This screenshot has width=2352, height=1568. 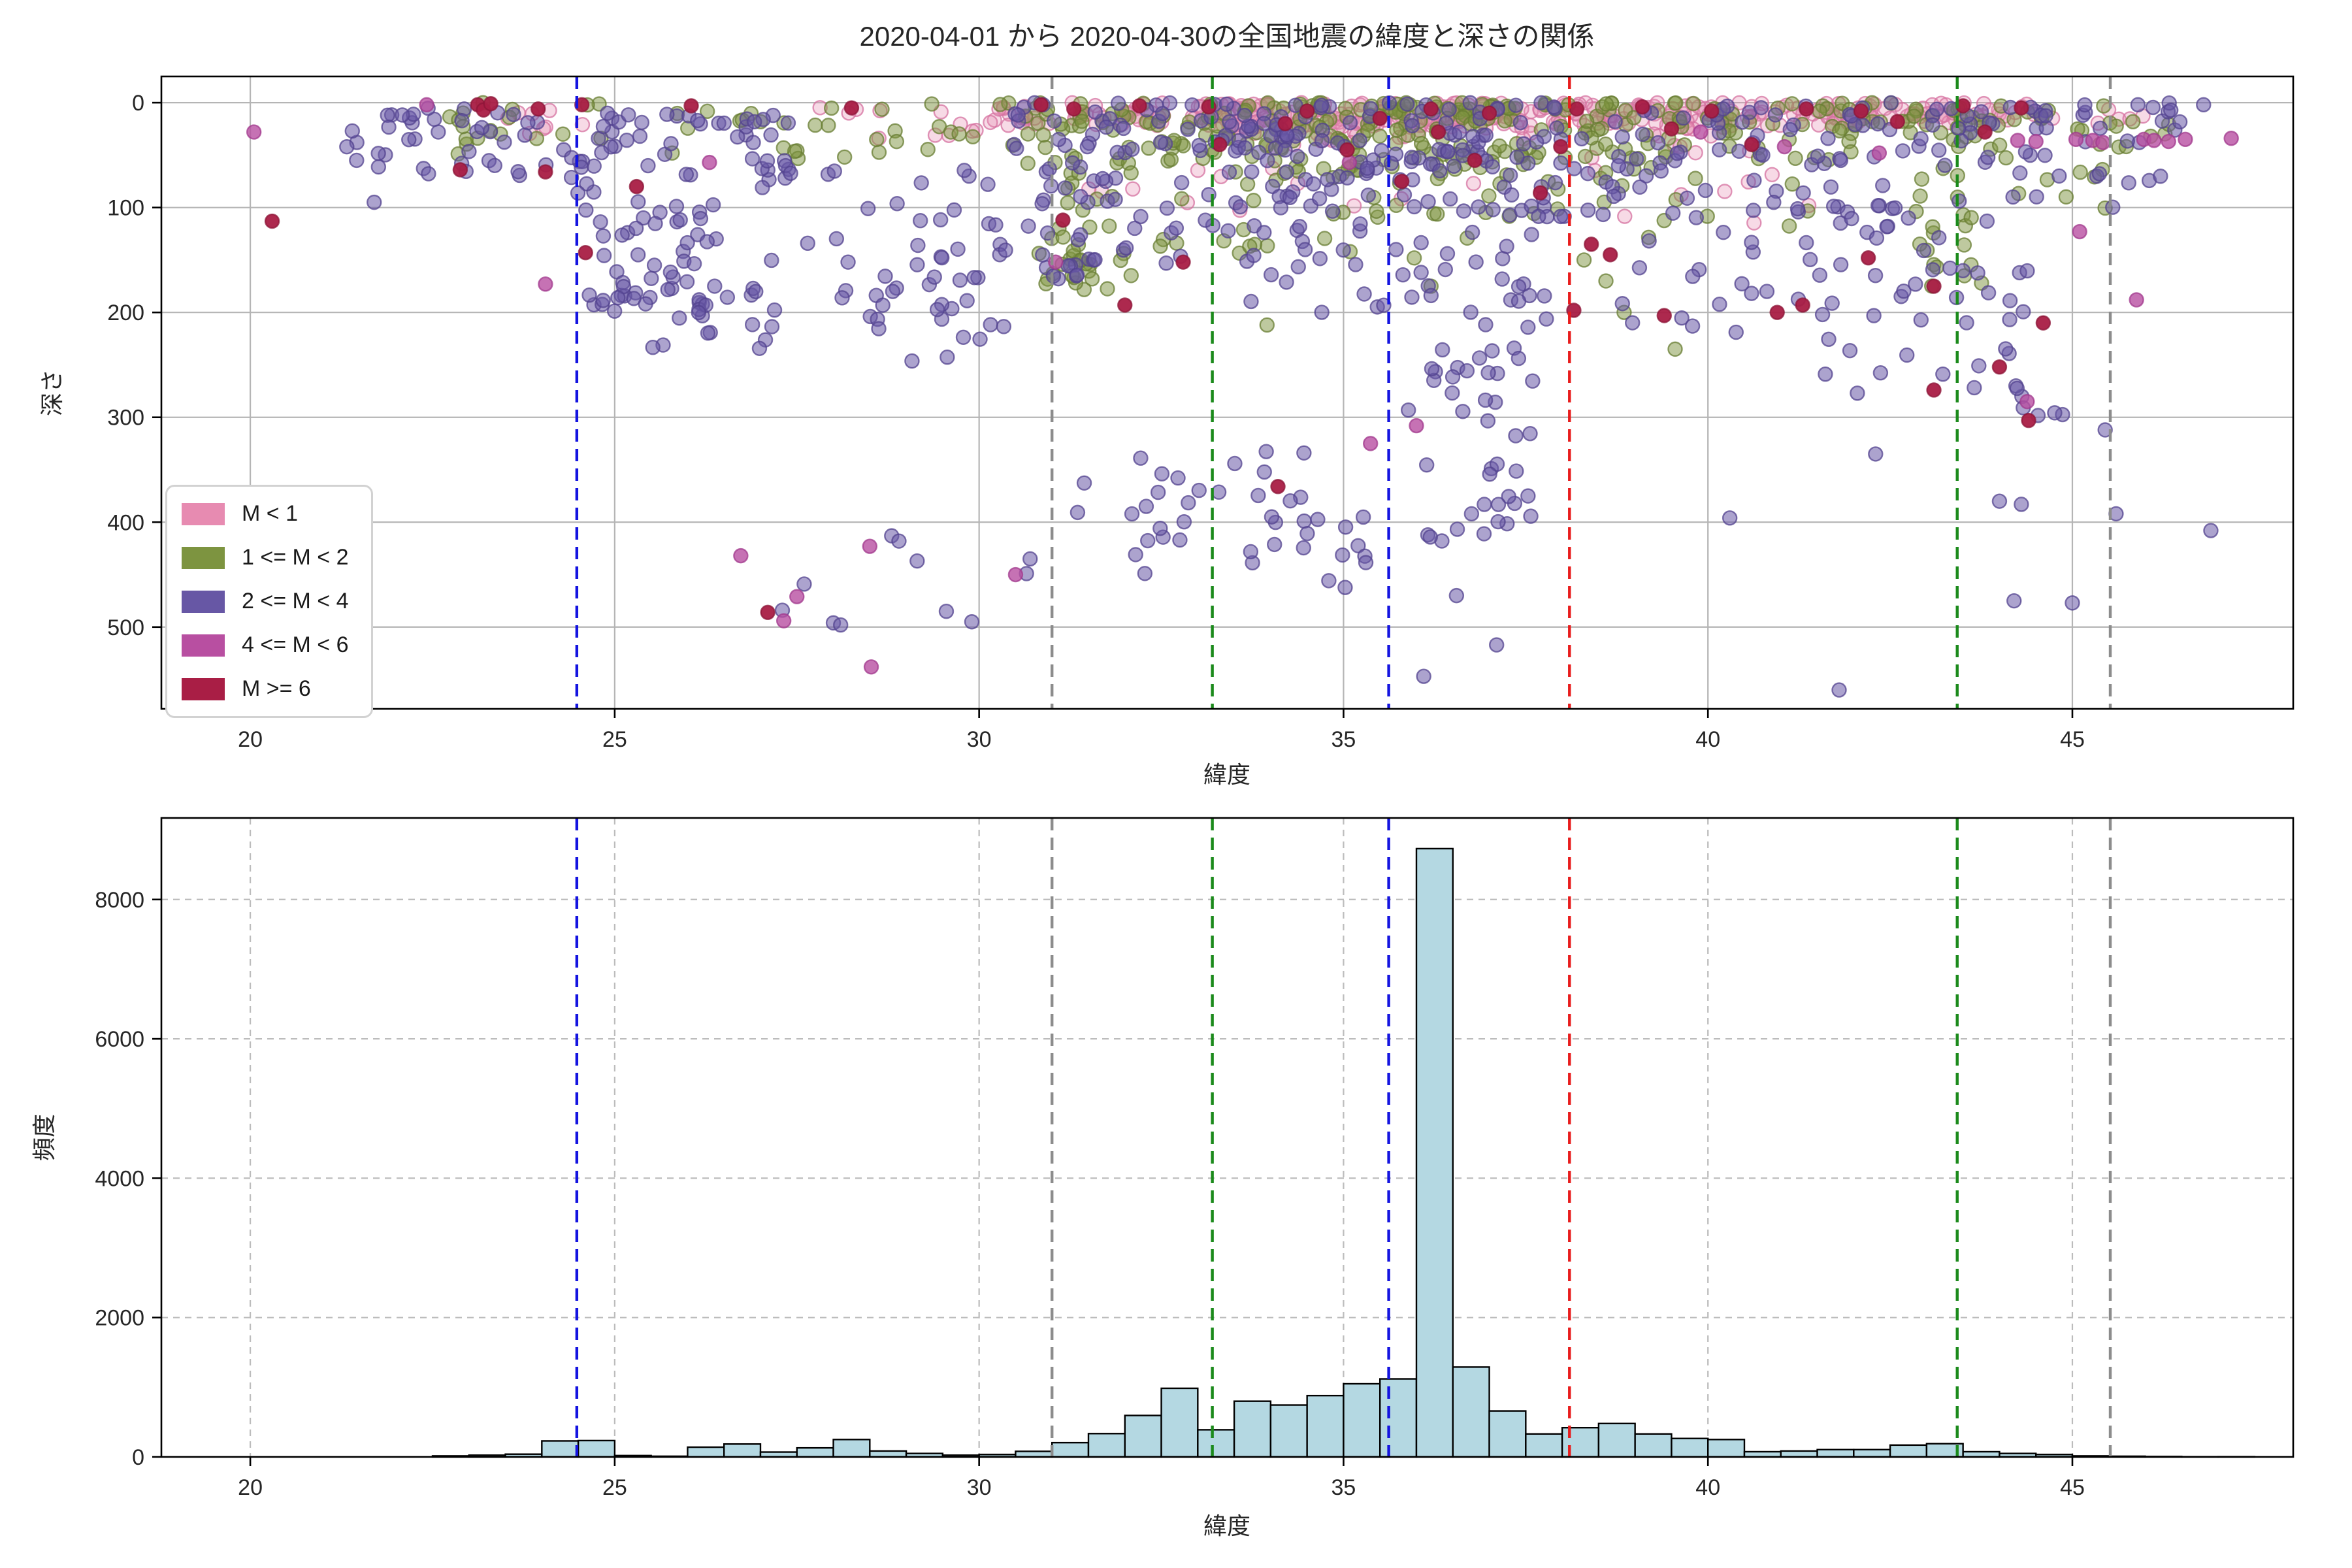 I want to click on histogram-xlabel: 緯度, so click(x=1226, y=1525).